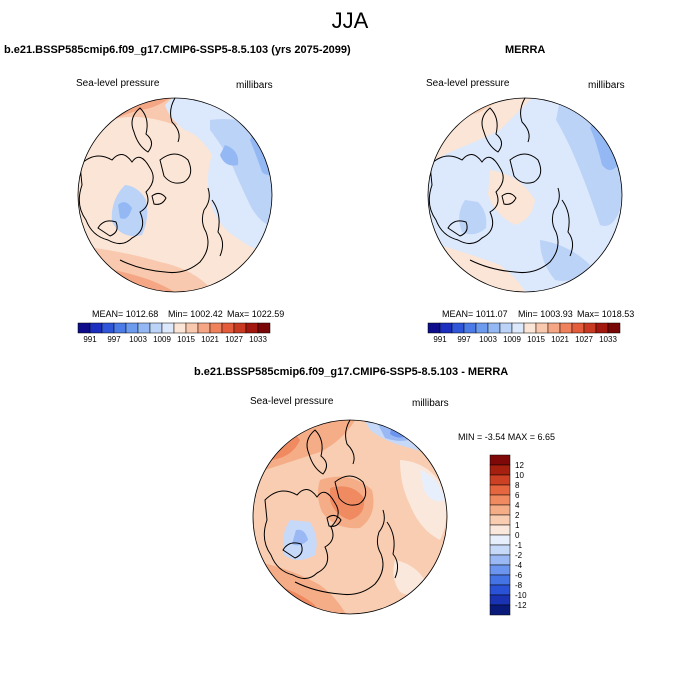 This screenshot has width=700, height=700. I want to click on map-diff-coastlines, so click(331, 507).